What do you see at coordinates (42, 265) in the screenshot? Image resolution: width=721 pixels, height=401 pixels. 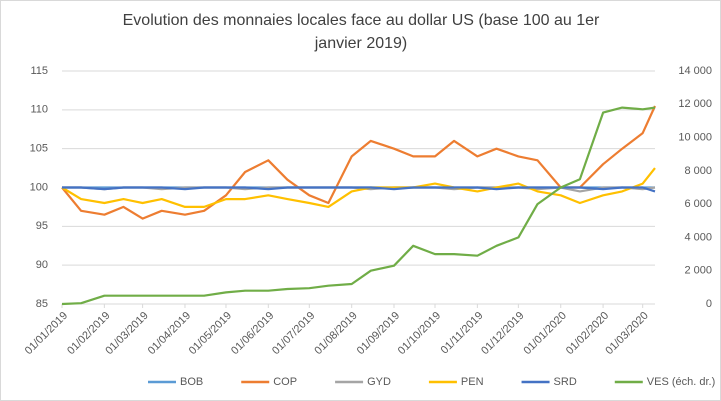 I see `y-tick-label: 90` at bounding box center [42, 265].